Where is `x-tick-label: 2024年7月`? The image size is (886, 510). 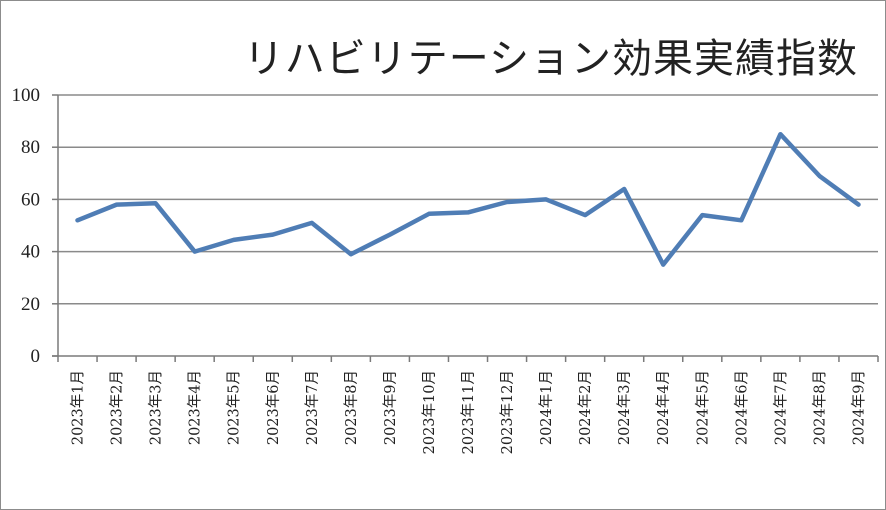
x-tick-label: 2024年7月 is located at coordinates (780, 407).